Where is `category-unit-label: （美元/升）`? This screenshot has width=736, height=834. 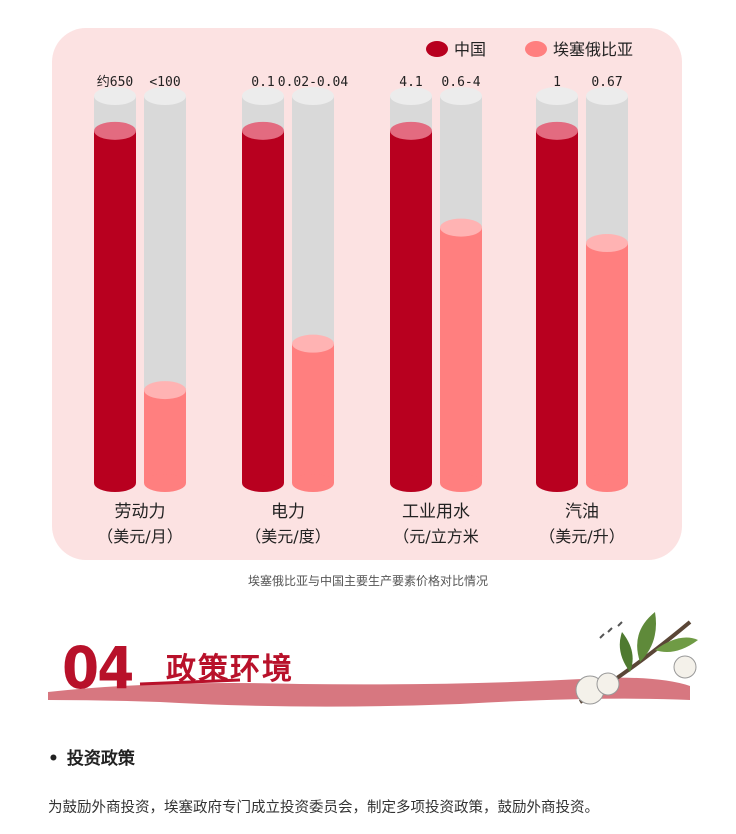
category-unit-label: （美元/升） is located at coordinates (581, 536).